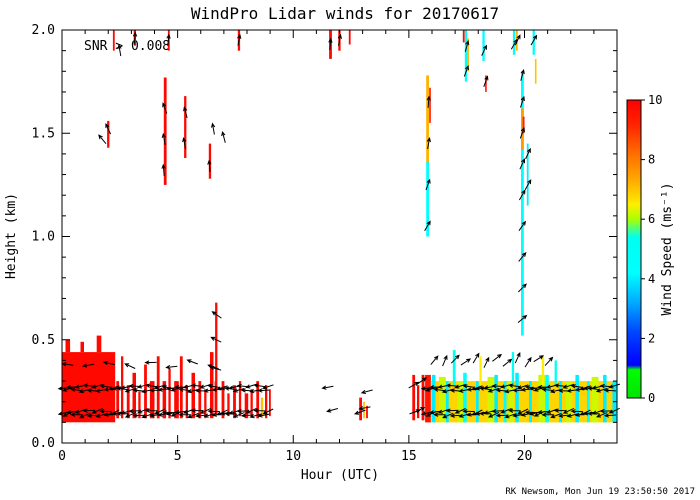 Image resolution: width=700 pixels, height=500 pixels. I want to click on x-tick-label: 15, so click(409, 456).